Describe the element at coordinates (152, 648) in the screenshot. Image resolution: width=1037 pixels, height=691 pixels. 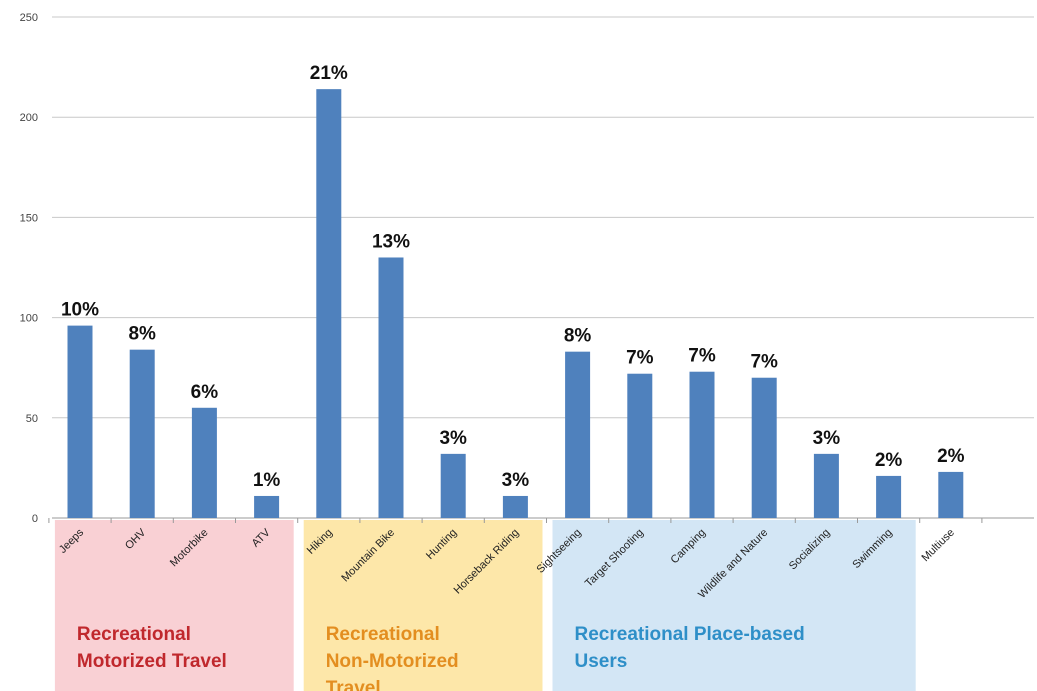
I see `group-label-0: Recreational Motorized Travel` at that location.